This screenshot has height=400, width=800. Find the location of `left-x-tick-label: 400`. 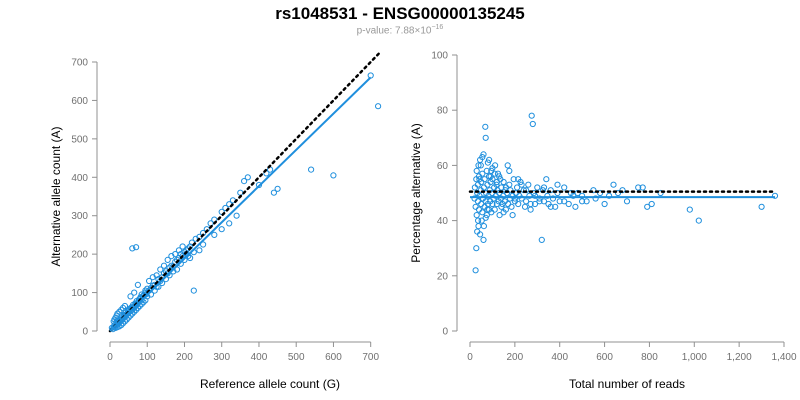

left-x-tick-label: 400 is located at coordinates (259, 357).